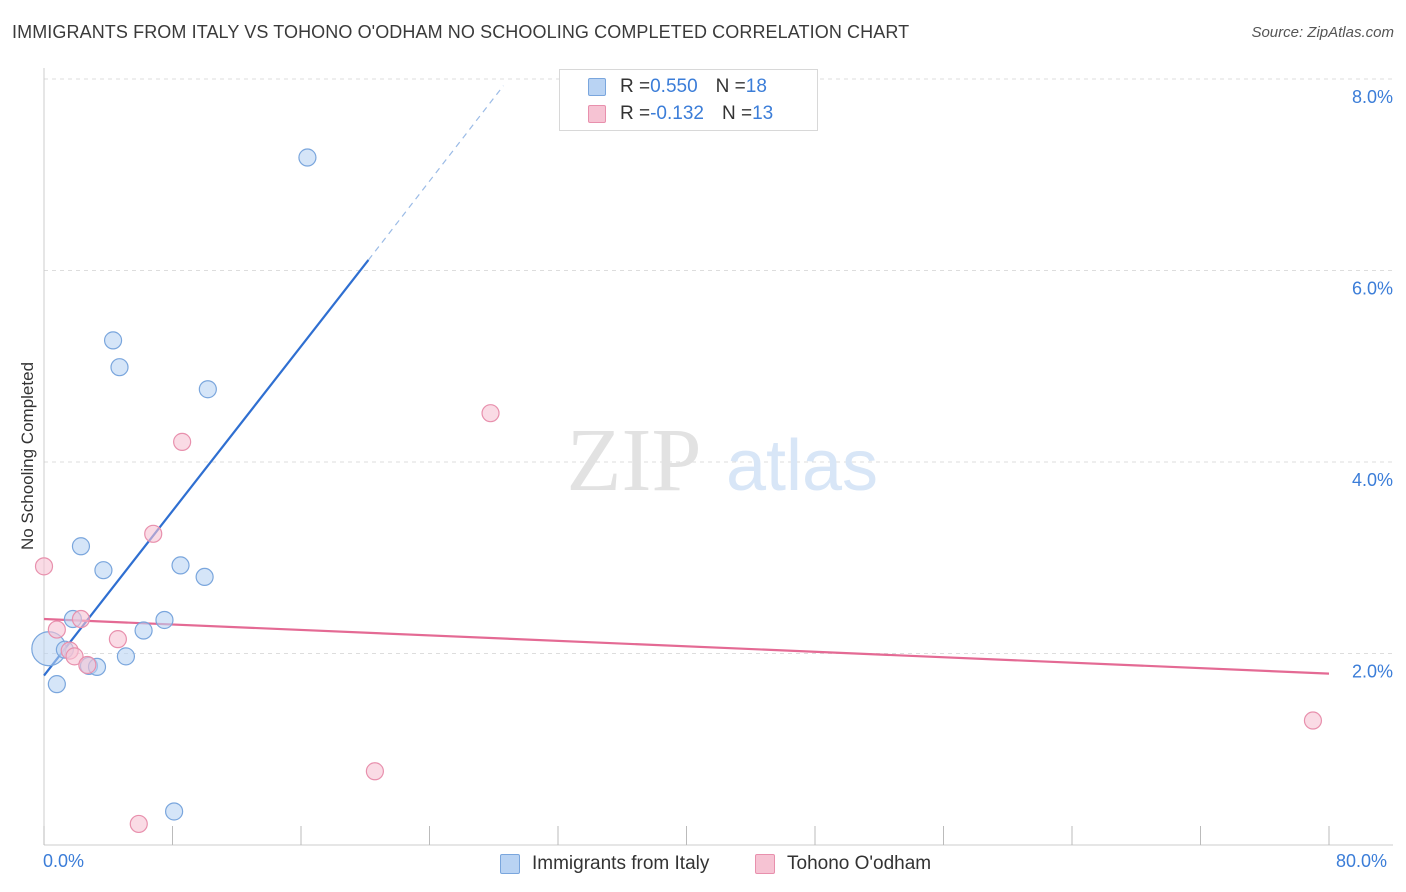 The image size is (1406, 892). What do you see at coordinates (1372, 480) in the screenshot?
I see `y-tick-label-1: 4.0%` at bounding box center [1372, 480].